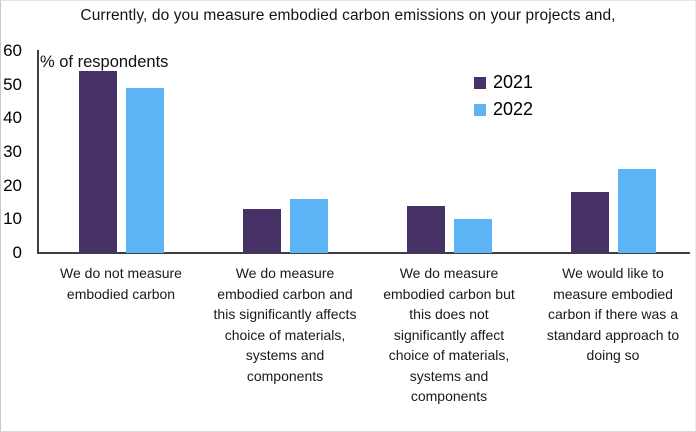  I want to click on chart-legend: 2021 2022, so click(503, 96).